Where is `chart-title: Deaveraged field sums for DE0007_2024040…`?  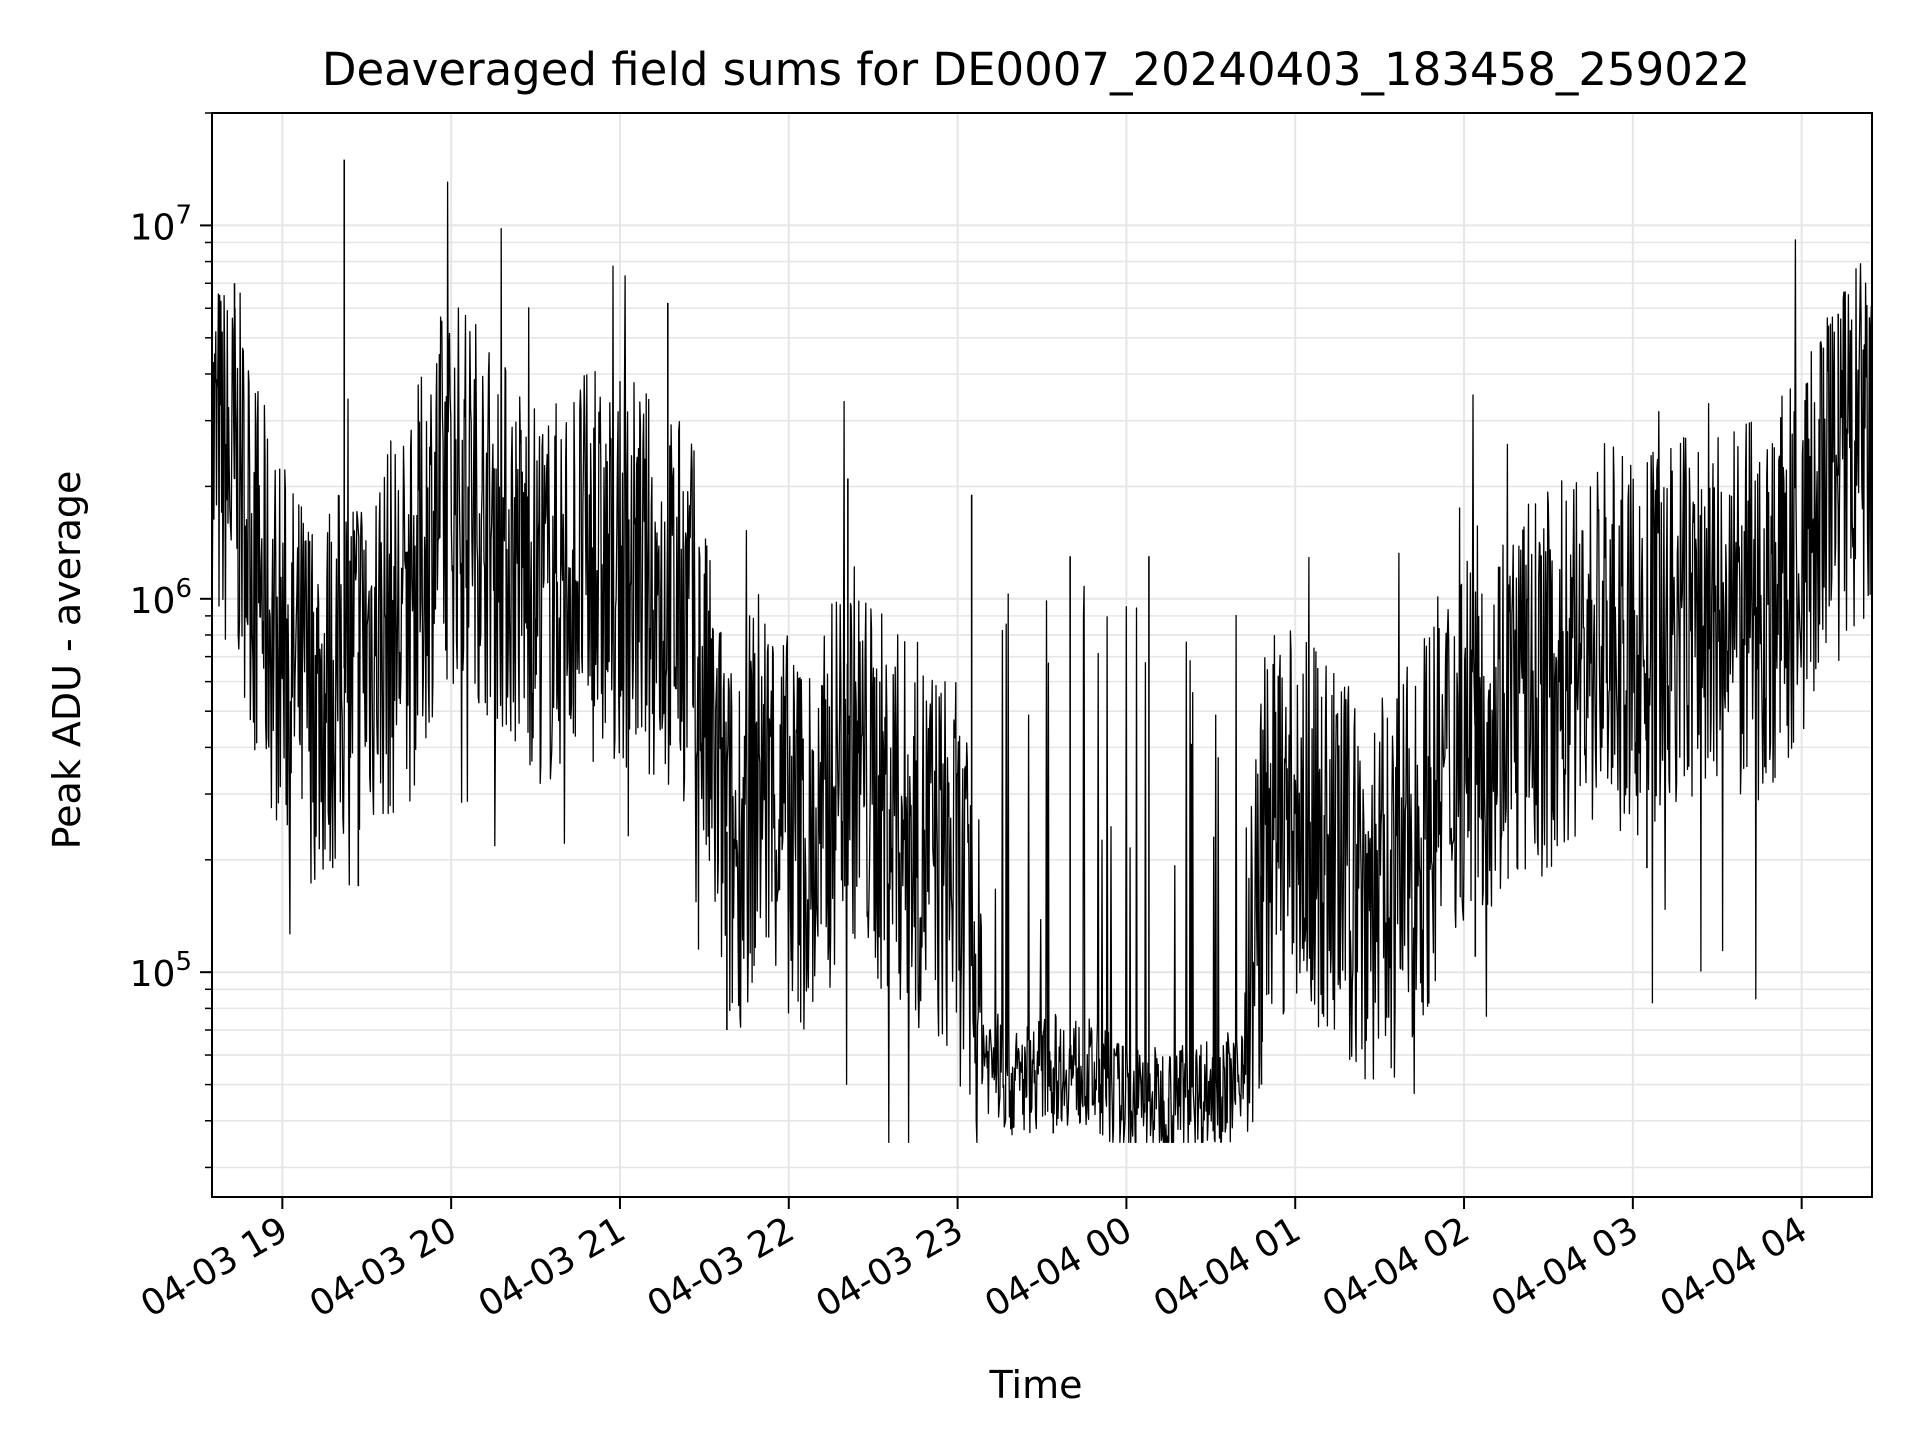 chart-title: Deaveraged field sums for DE0007_2024040… is located at coordinates (1036, 69).